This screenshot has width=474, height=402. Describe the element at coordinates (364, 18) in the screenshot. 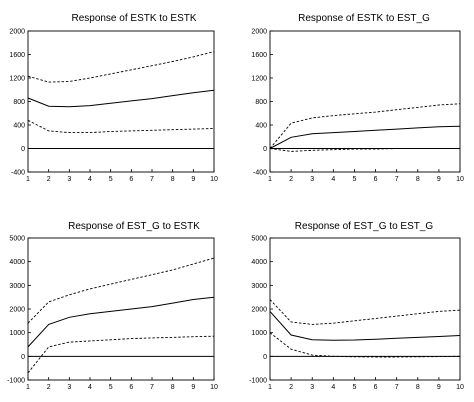

I see `panel-title: Response of ESTK to EST_G` at that location.